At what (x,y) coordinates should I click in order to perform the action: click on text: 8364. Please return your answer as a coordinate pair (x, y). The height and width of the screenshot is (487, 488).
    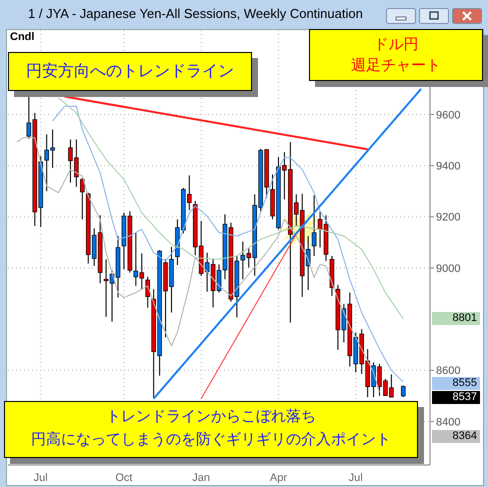
    Looking at the image, I should click on (456, 436).